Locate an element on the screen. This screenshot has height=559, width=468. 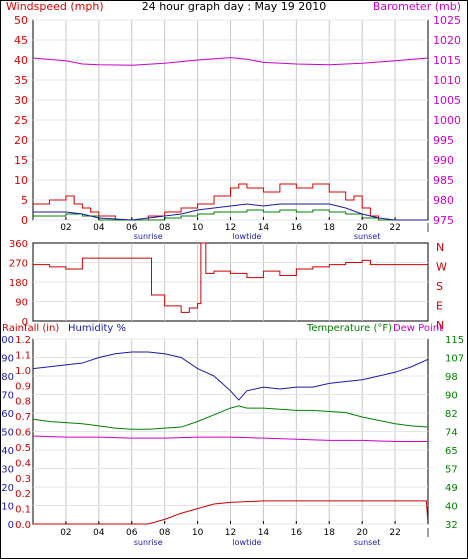
rainfall-tick-label: 1.0 is located at coordinates (23, 371).